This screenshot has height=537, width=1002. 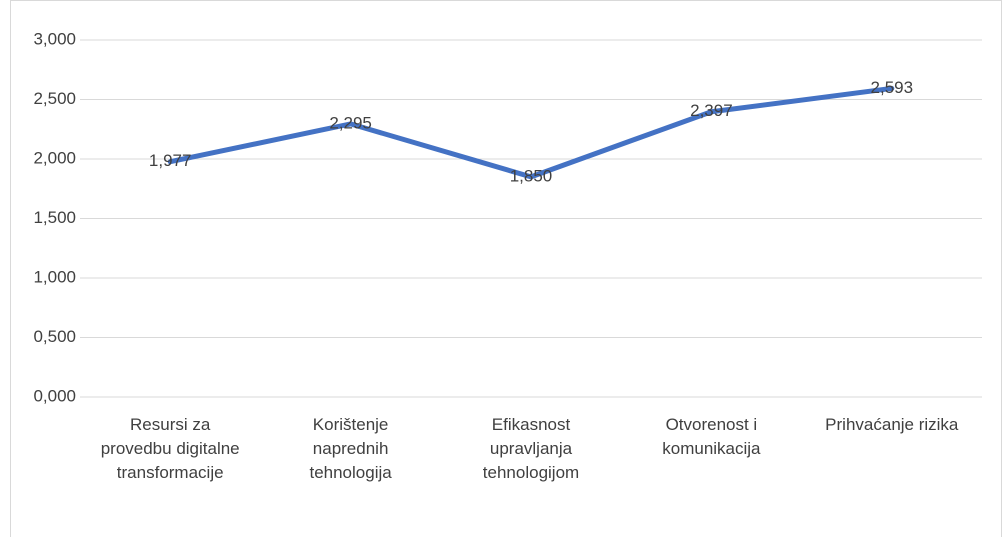 I want to click on x-tick-label: Prihvaćanje rizika, so click(x=892, y=424).